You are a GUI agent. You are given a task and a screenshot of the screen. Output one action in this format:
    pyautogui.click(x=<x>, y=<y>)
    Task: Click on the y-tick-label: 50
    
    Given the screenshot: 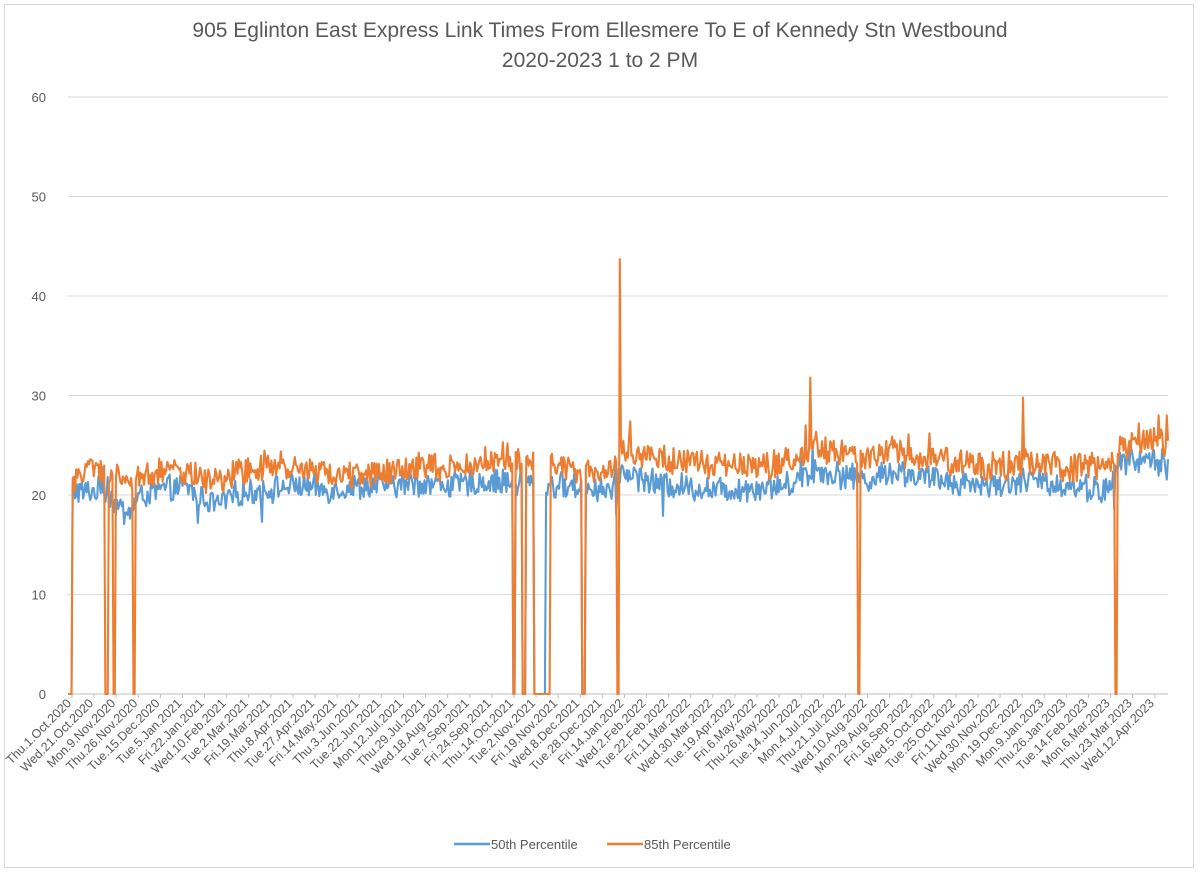 What is the action you would take?
    pyautogui.click(x=39, y=197)
    